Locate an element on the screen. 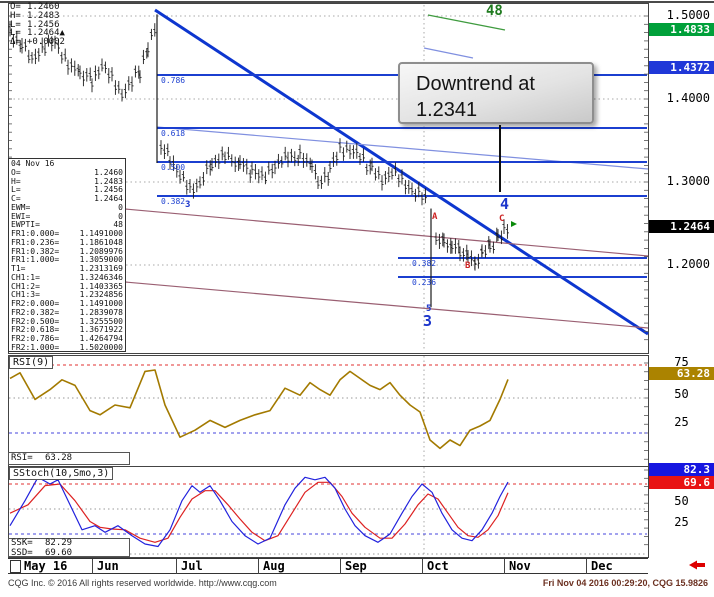 The width and height of the screenshot is (714, 597). quote-row: Δ= +0.0002 is located at coordinates (37, 42).